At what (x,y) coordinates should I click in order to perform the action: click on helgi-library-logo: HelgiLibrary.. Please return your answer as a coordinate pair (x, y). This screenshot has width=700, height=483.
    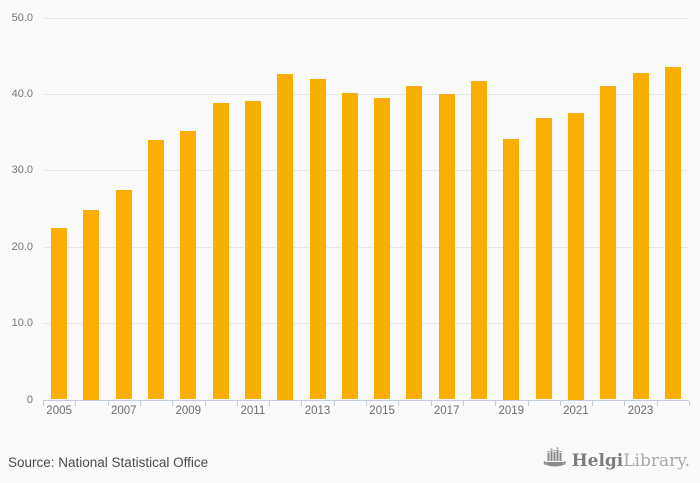
    Looking at the image, I should click on (616, 460).